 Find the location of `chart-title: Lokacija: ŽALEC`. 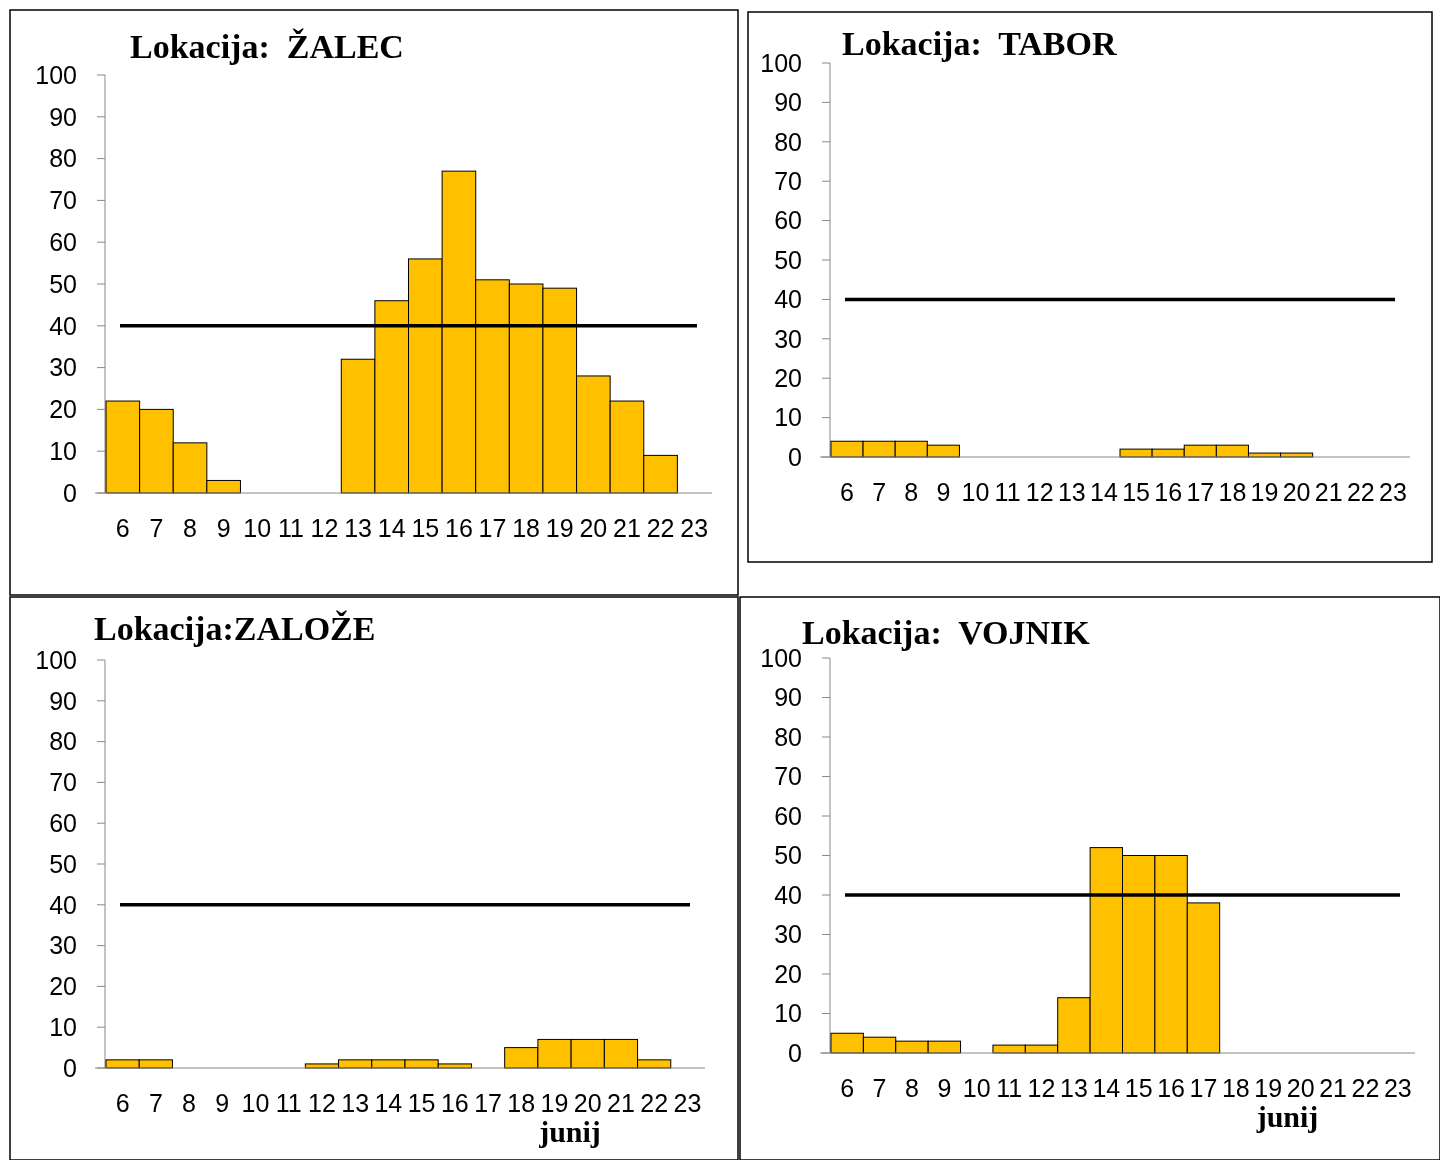

chart-title: Lokacija: ŽALEC is located at coordinates (267, 46).